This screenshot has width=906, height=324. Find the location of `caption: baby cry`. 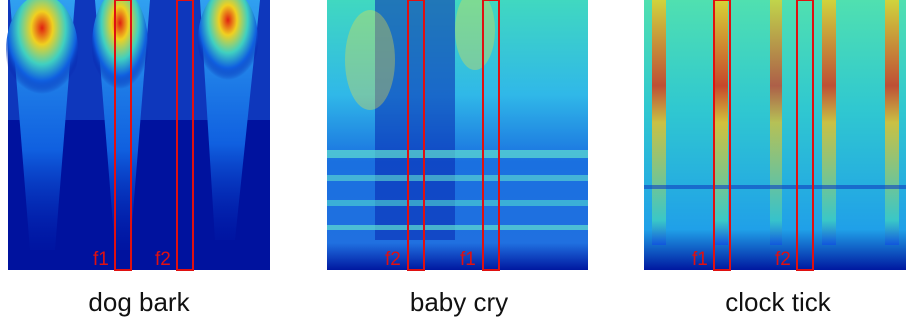

caption: baby cry is located at coordinates (459, 302).